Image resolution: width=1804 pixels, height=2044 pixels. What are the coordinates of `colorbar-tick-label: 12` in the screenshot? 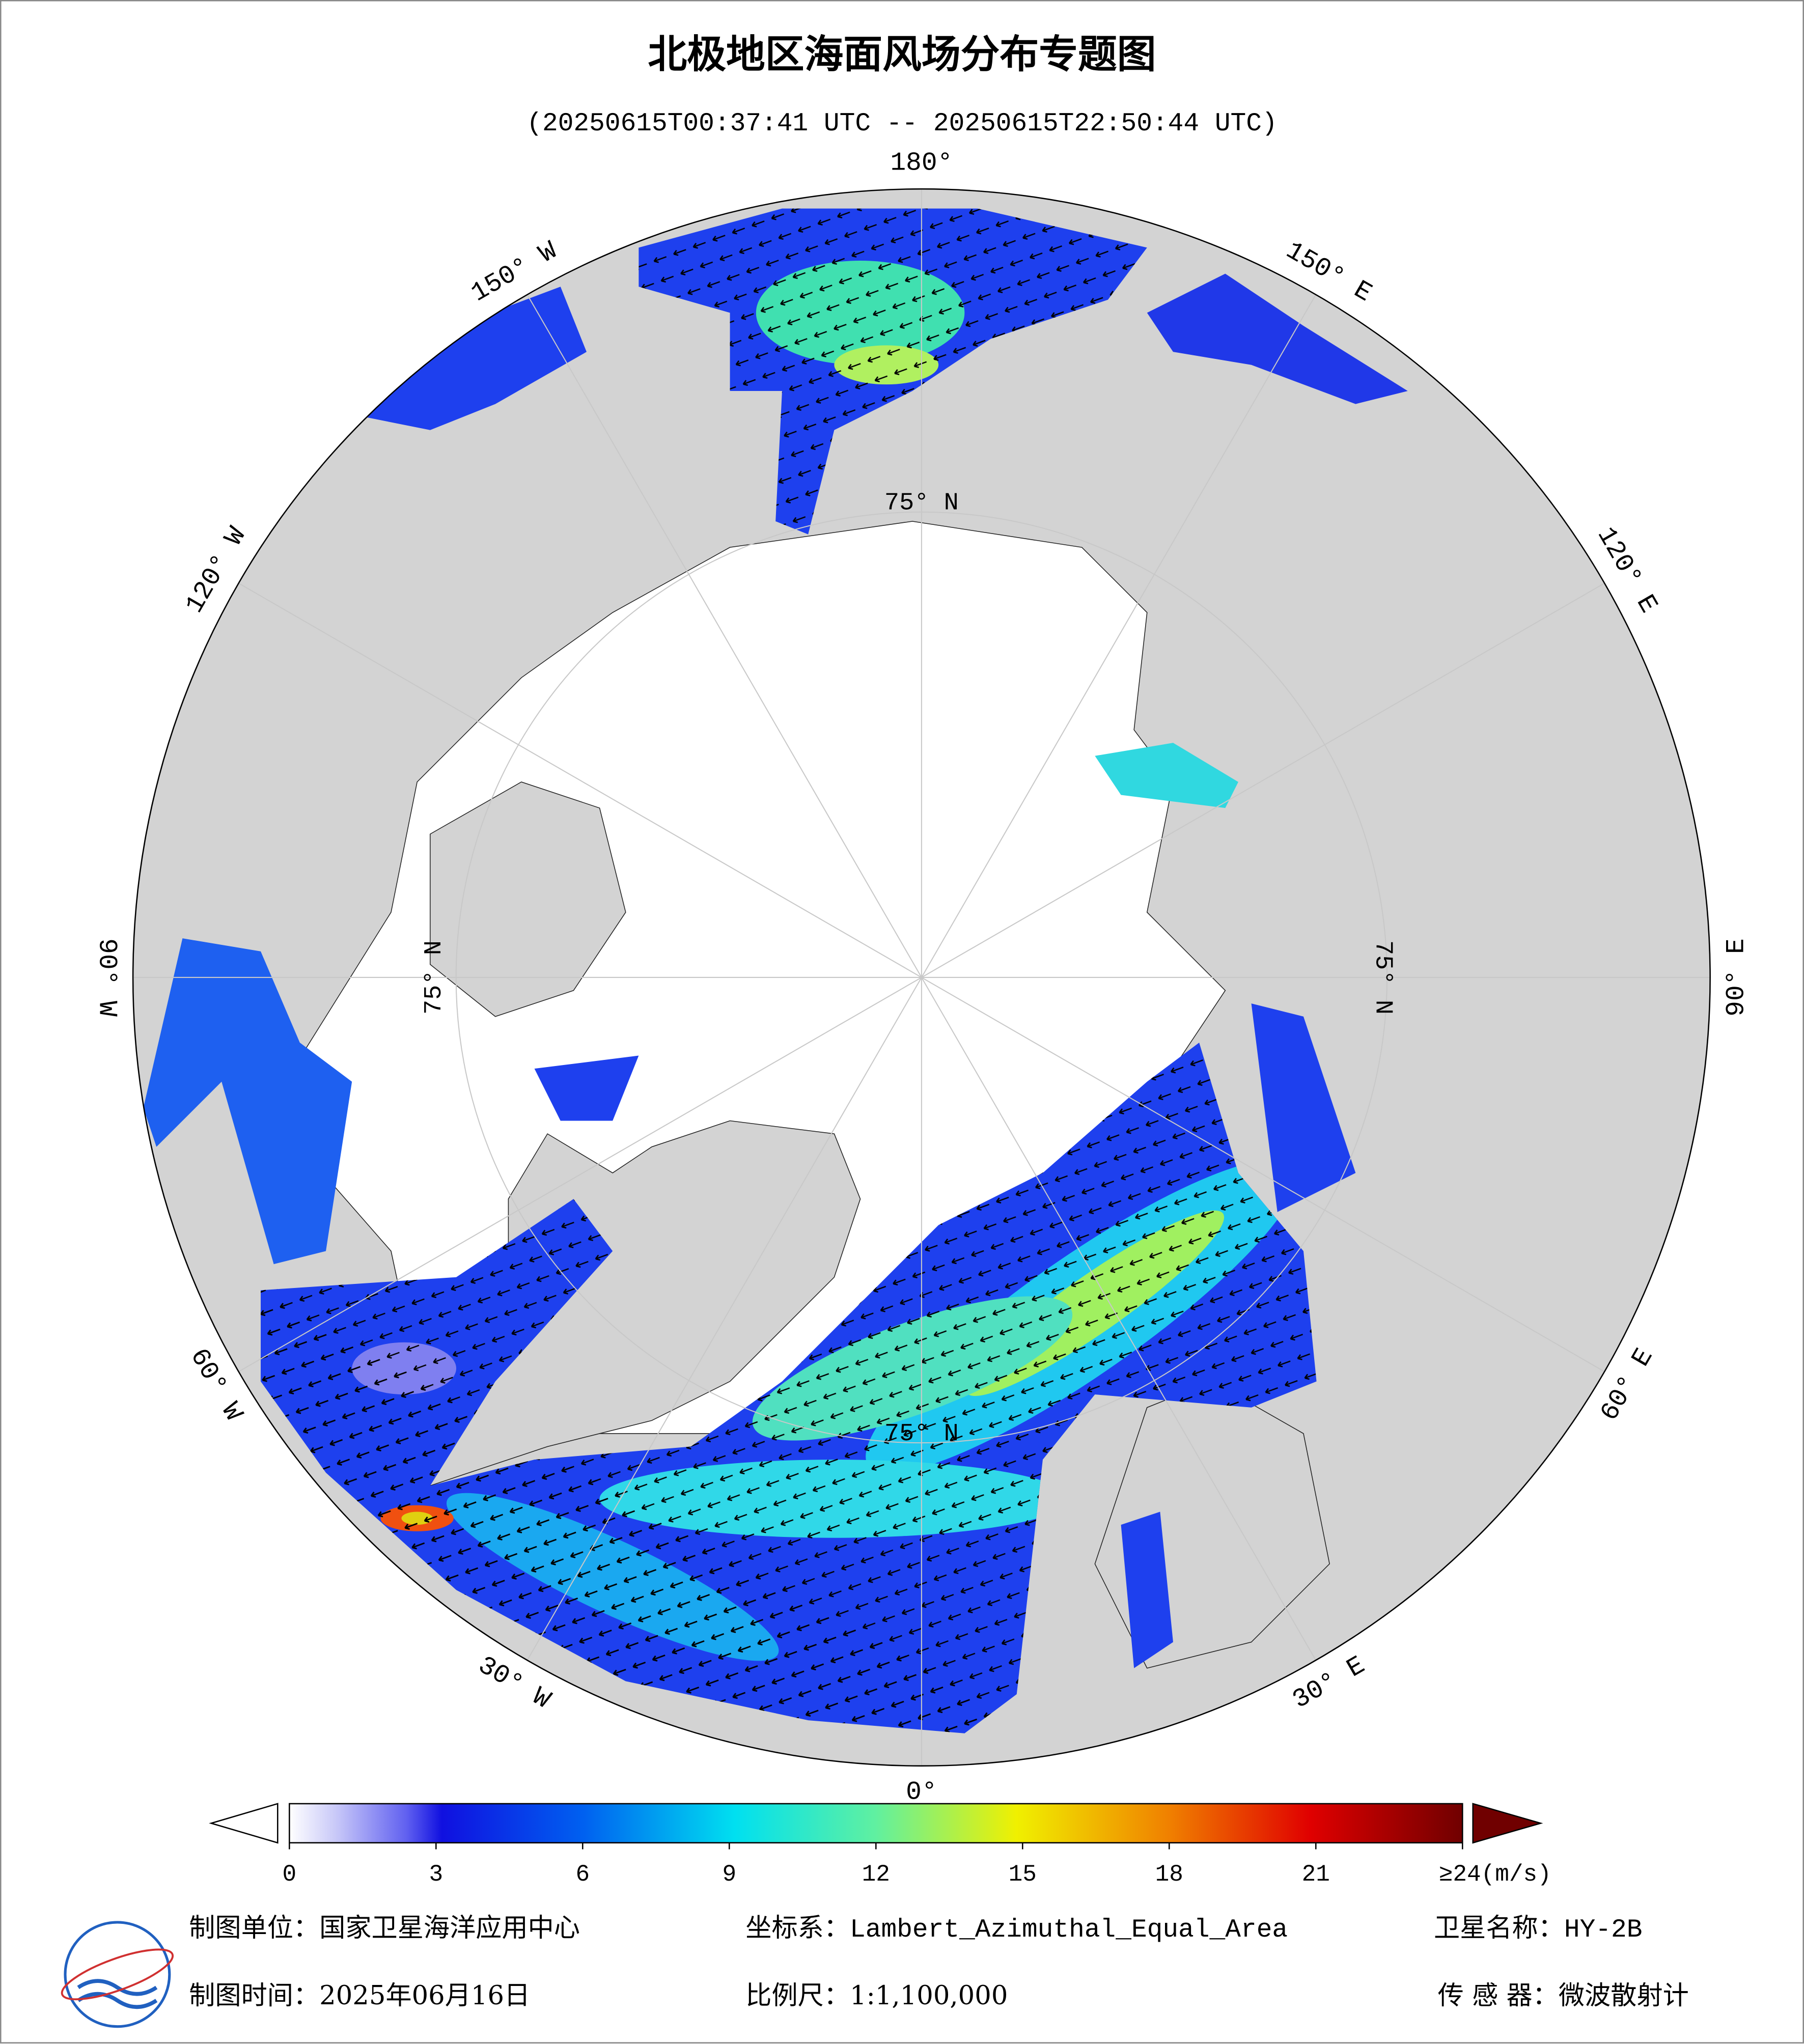 It's located at (876, 1874).